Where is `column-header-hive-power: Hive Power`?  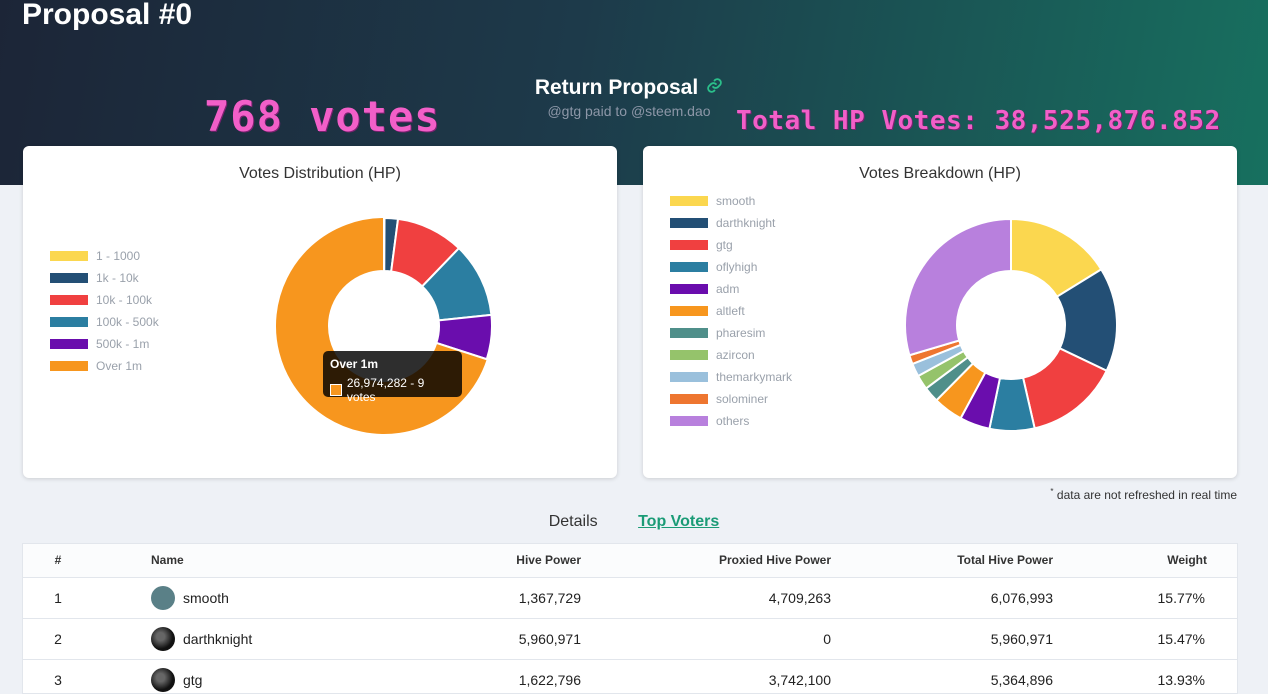
column-header-hive-power: Hive Power is located at coordinates (502, 561).